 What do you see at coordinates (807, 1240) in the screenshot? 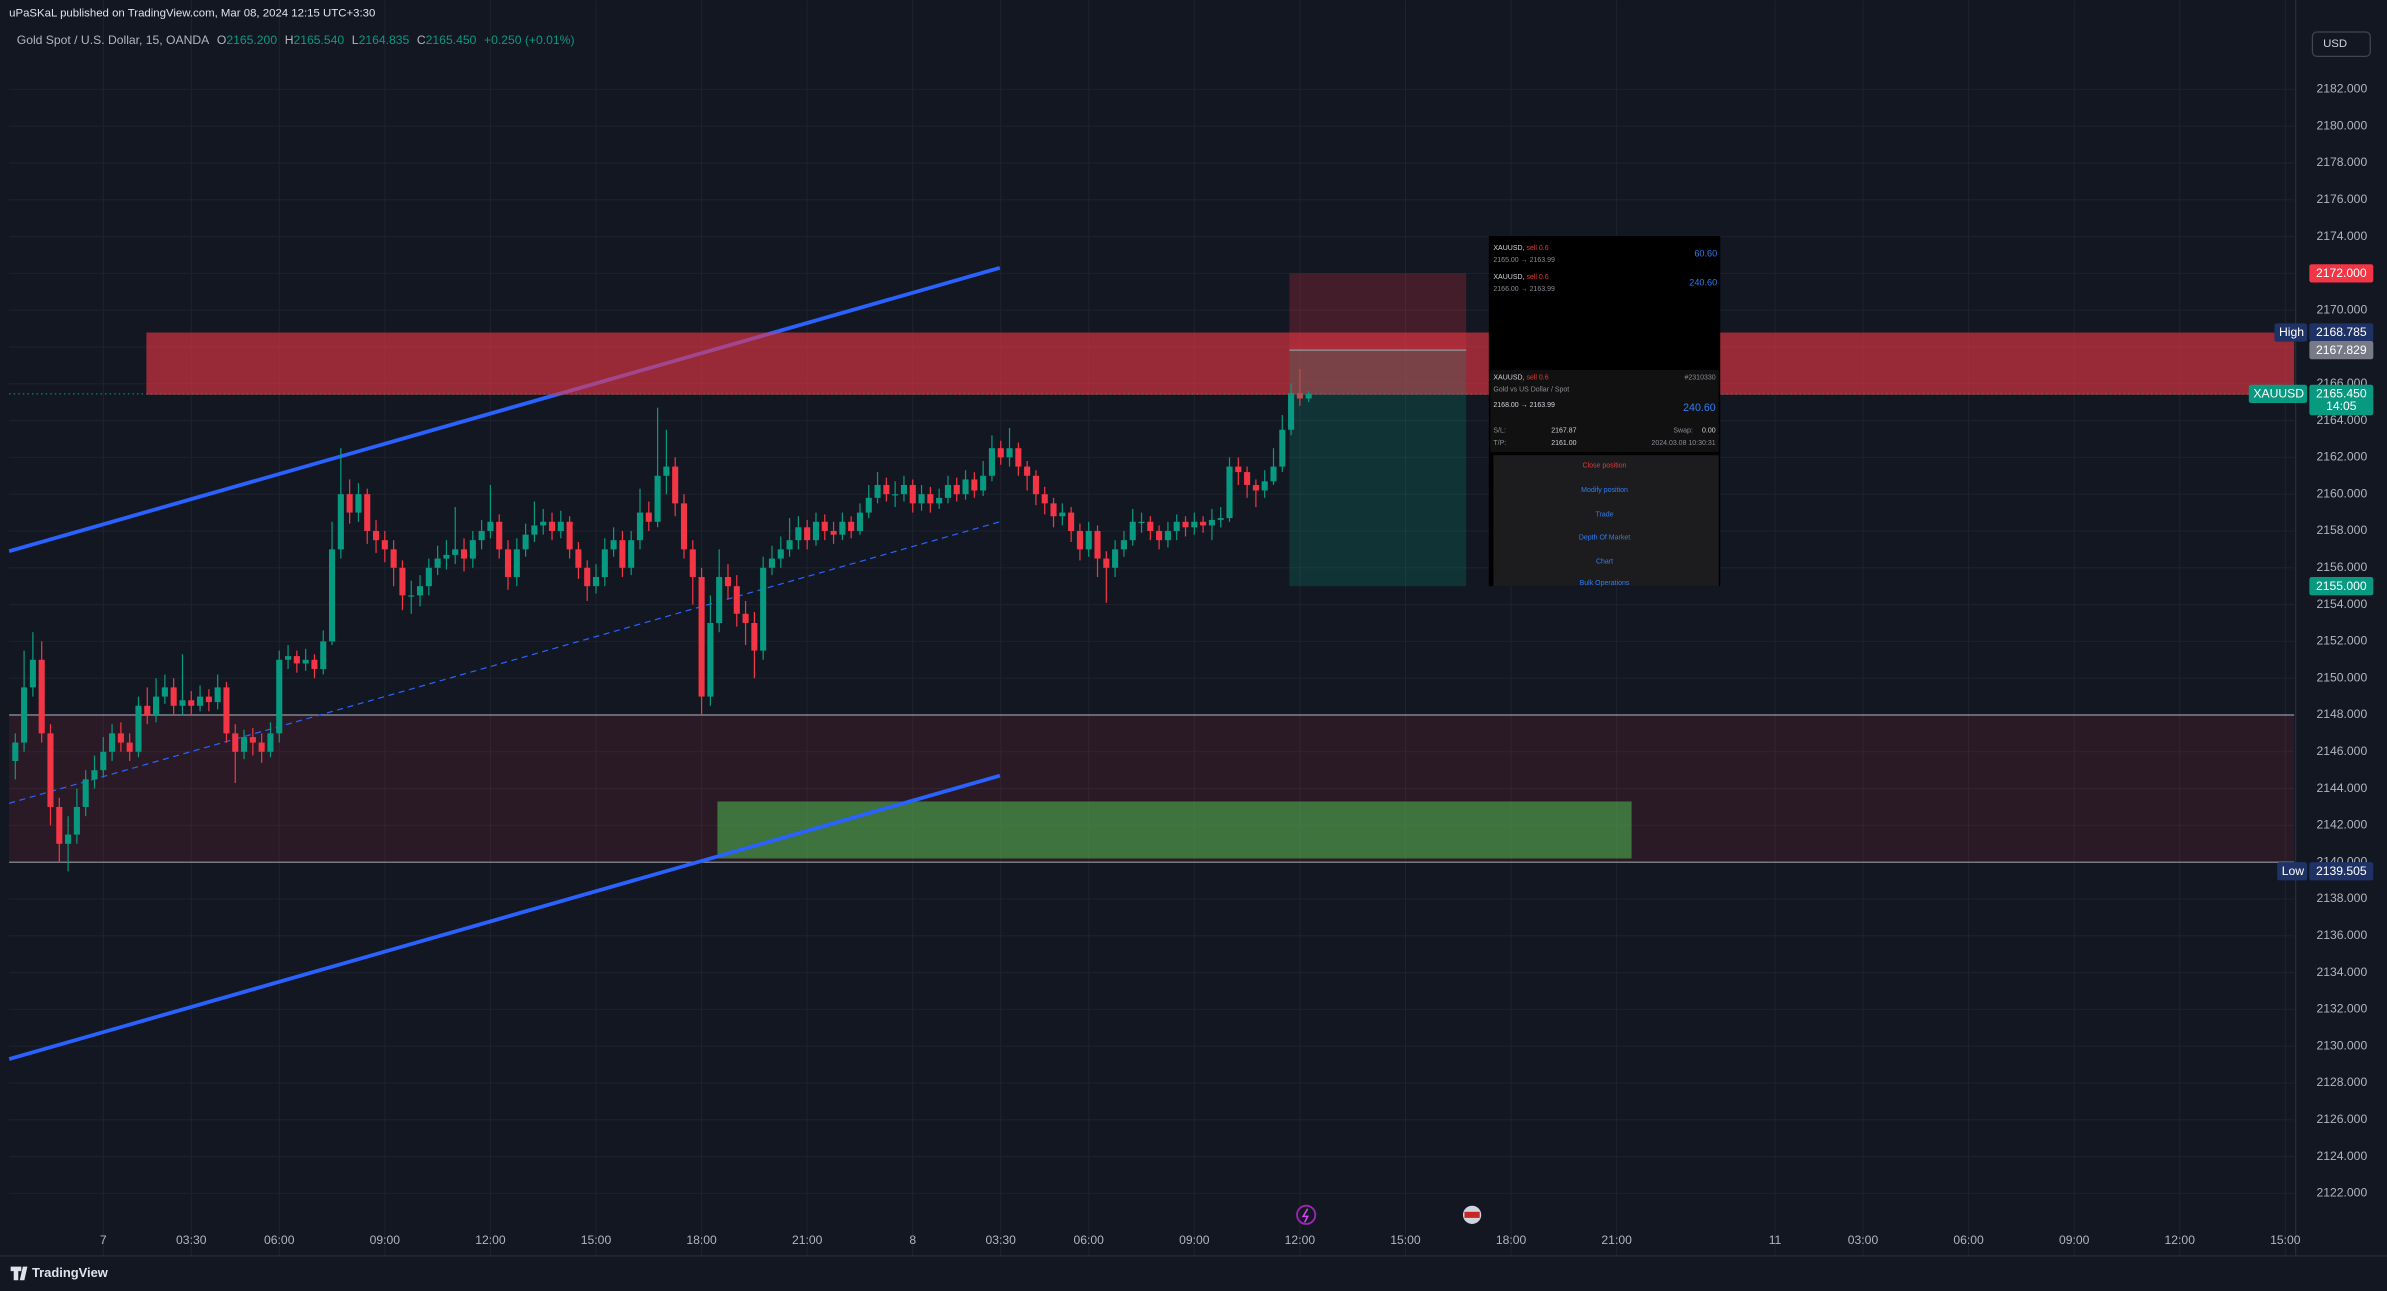
I see `x-tick-label: 21:00` at bounding box center [807, 1240].